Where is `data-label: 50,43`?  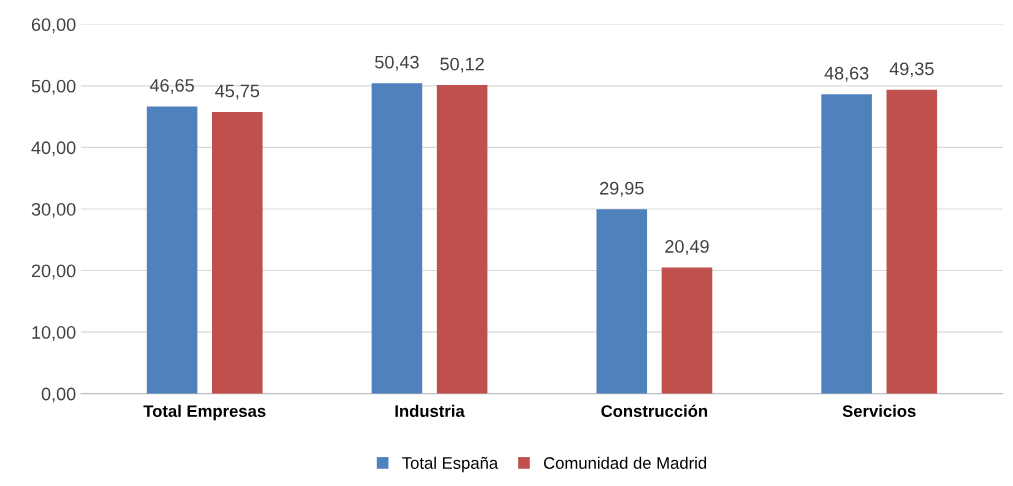
data-label: 50,43 is located at coordinates (397, 63).